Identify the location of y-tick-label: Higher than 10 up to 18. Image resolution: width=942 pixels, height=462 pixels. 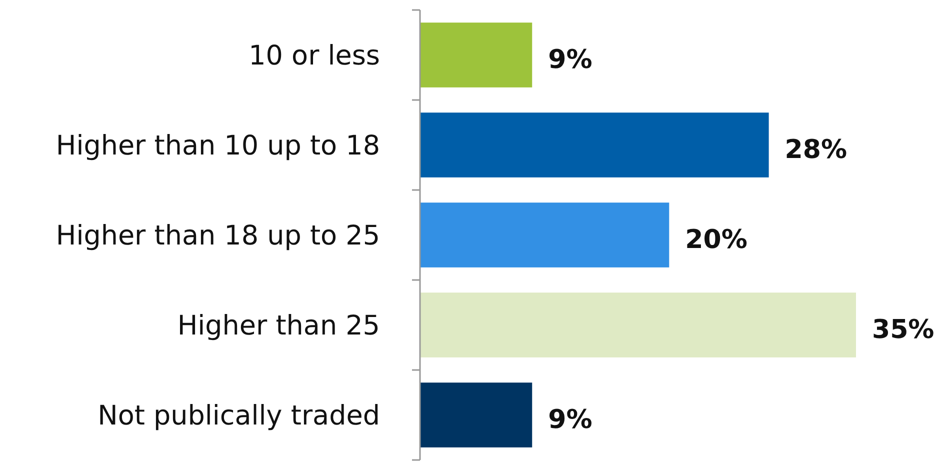
(218, 146).